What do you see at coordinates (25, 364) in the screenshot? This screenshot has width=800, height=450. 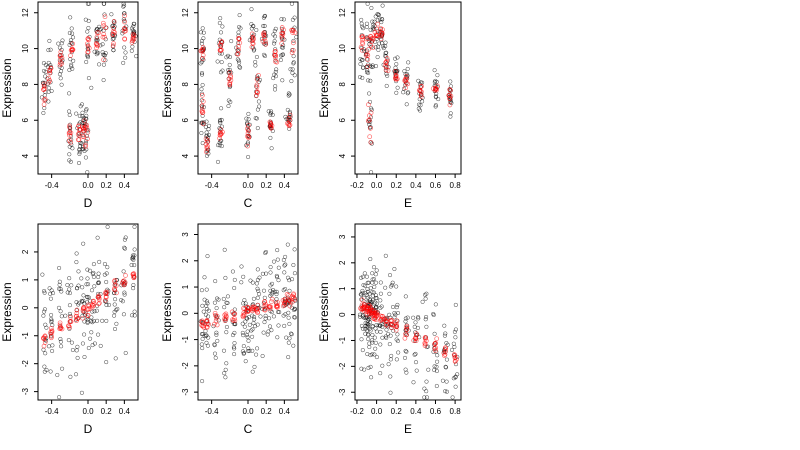 I see `y-tick-label: -2` at bounding box center [25, 364].